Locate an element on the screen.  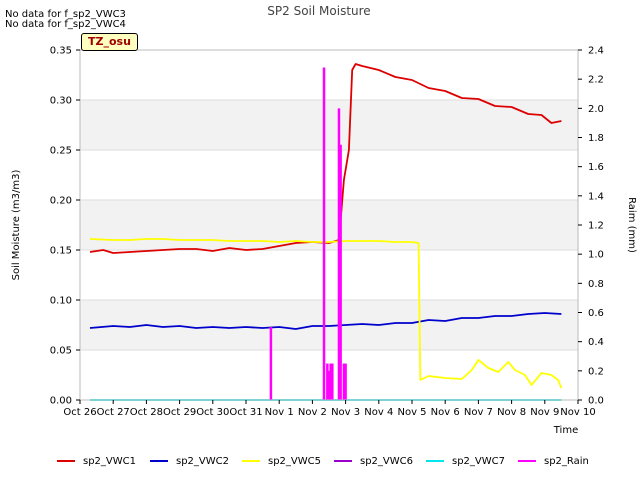
legend-label: sp2_VWC7 is located at coordinates (478, 461).